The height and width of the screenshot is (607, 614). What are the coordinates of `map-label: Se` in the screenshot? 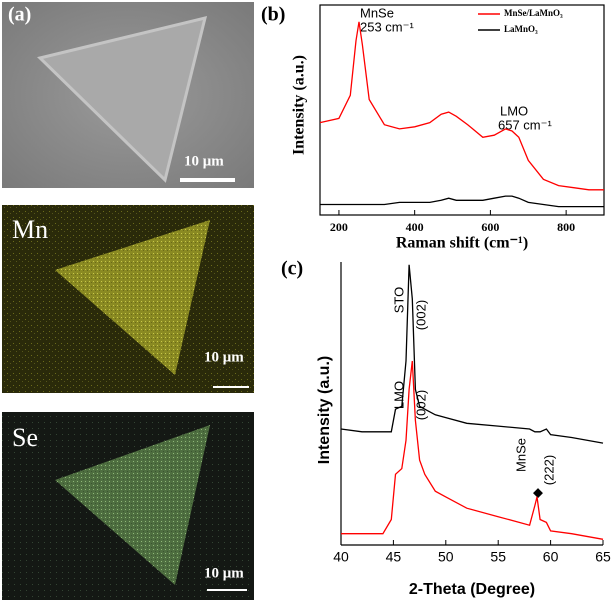 It's located at (25, 437).